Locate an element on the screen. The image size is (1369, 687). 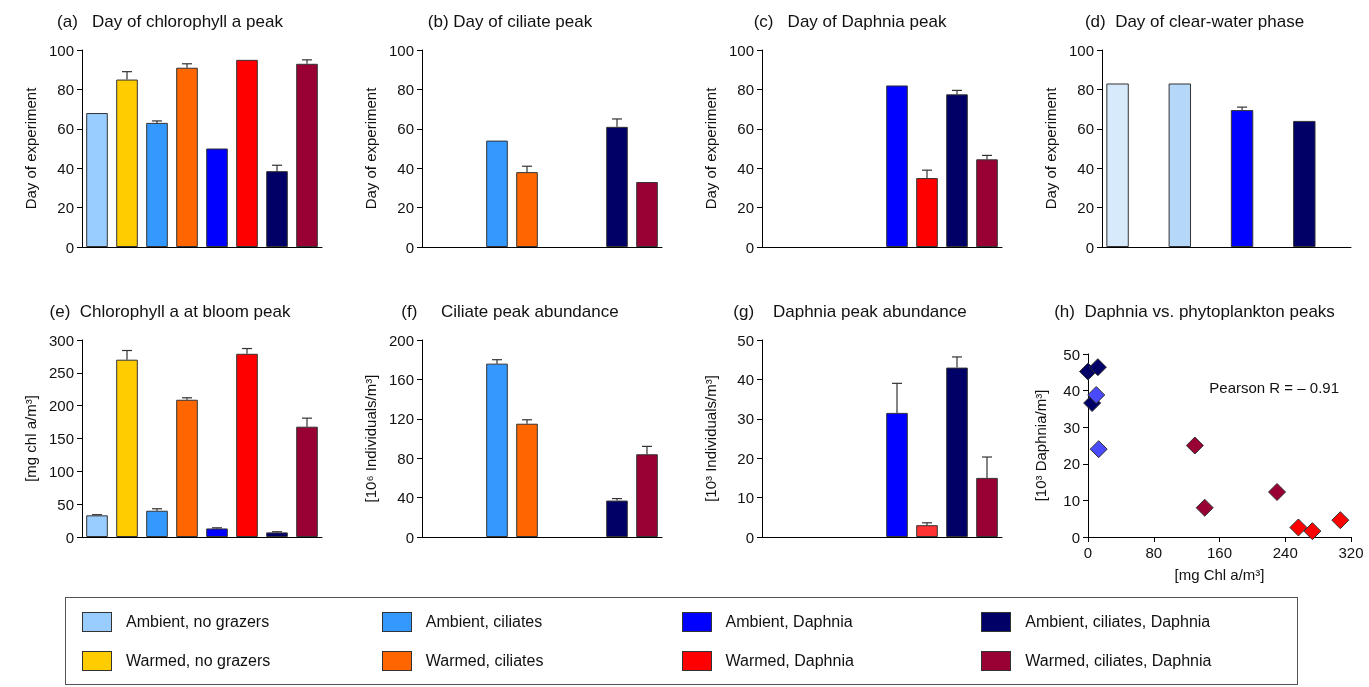
legend-label: Ambient, ciliates, Daphnia is located at coordinates (1118, 621).